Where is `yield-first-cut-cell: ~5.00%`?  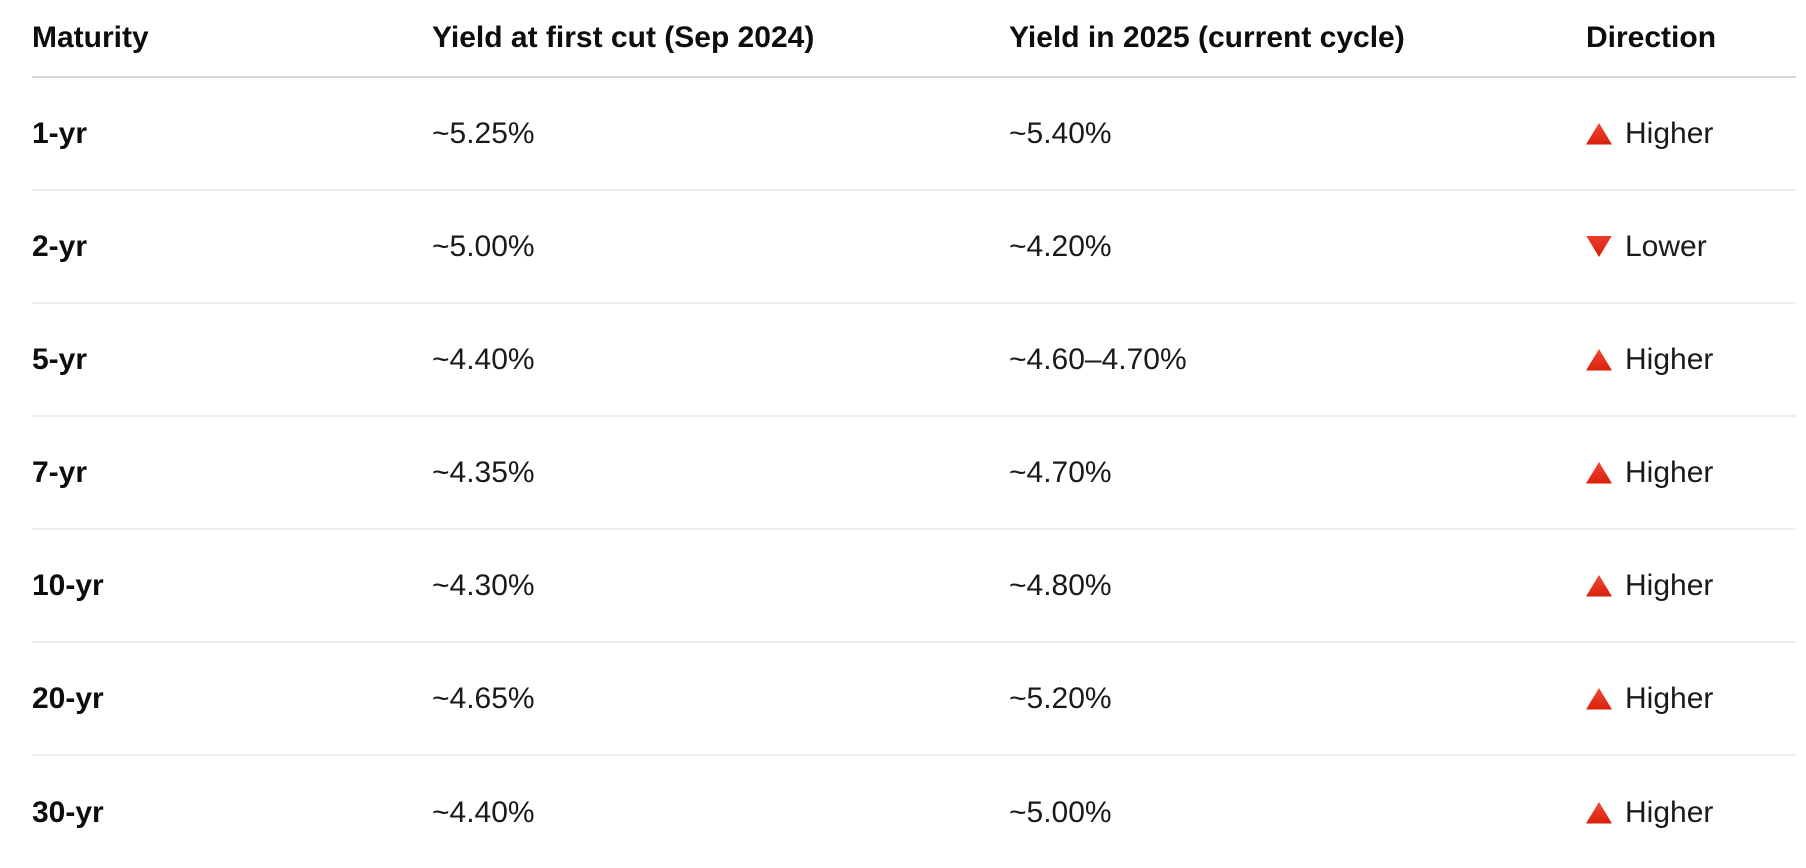 yield-first-cut-cell: ~5.00% is located at coordinates (483, 246).